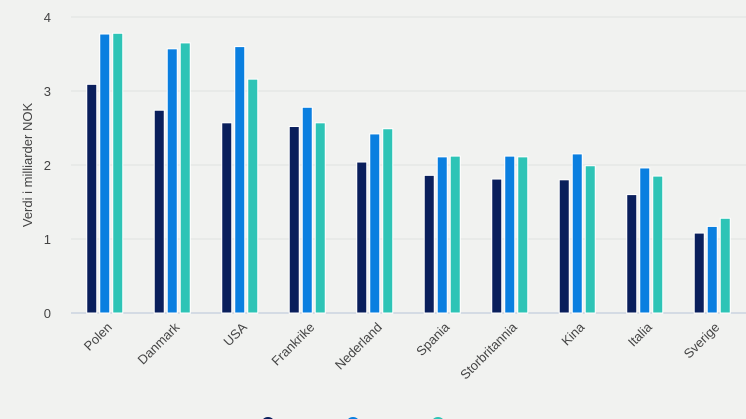  What do you see at coordinates (47, 239) in the screenshot?
I see `y-tick-label: 1` at bounding box center [47, 239].